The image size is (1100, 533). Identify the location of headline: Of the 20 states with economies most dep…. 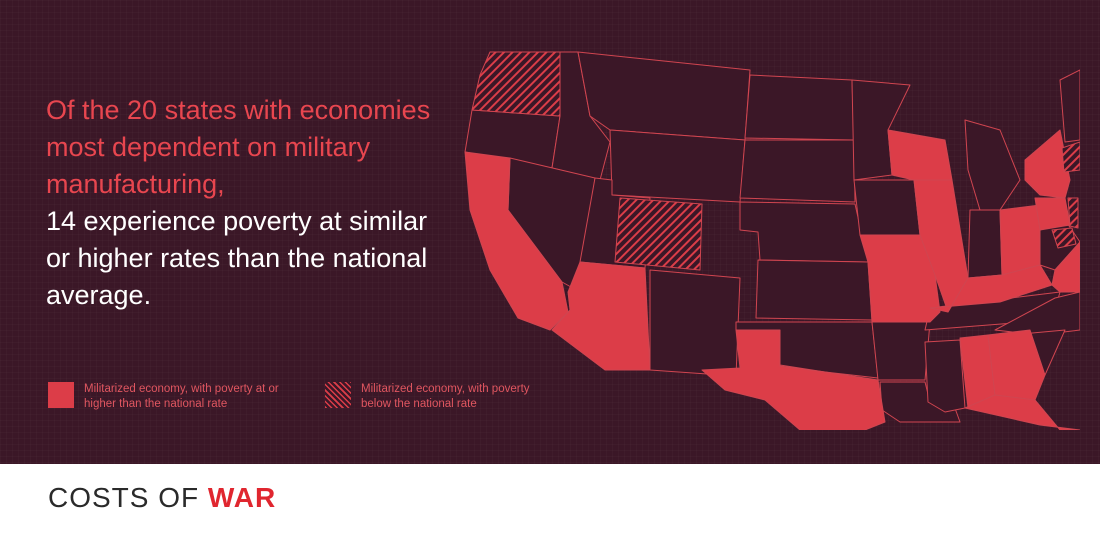
(241, 203).